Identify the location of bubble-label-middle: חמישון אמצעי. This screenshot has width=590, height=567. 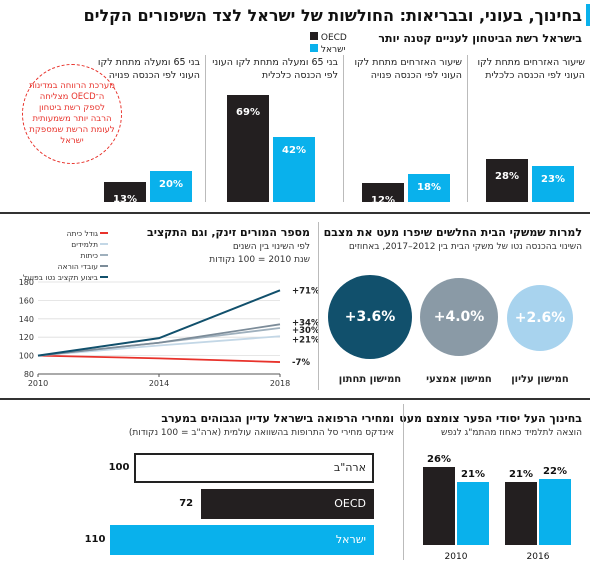
(459, 379).